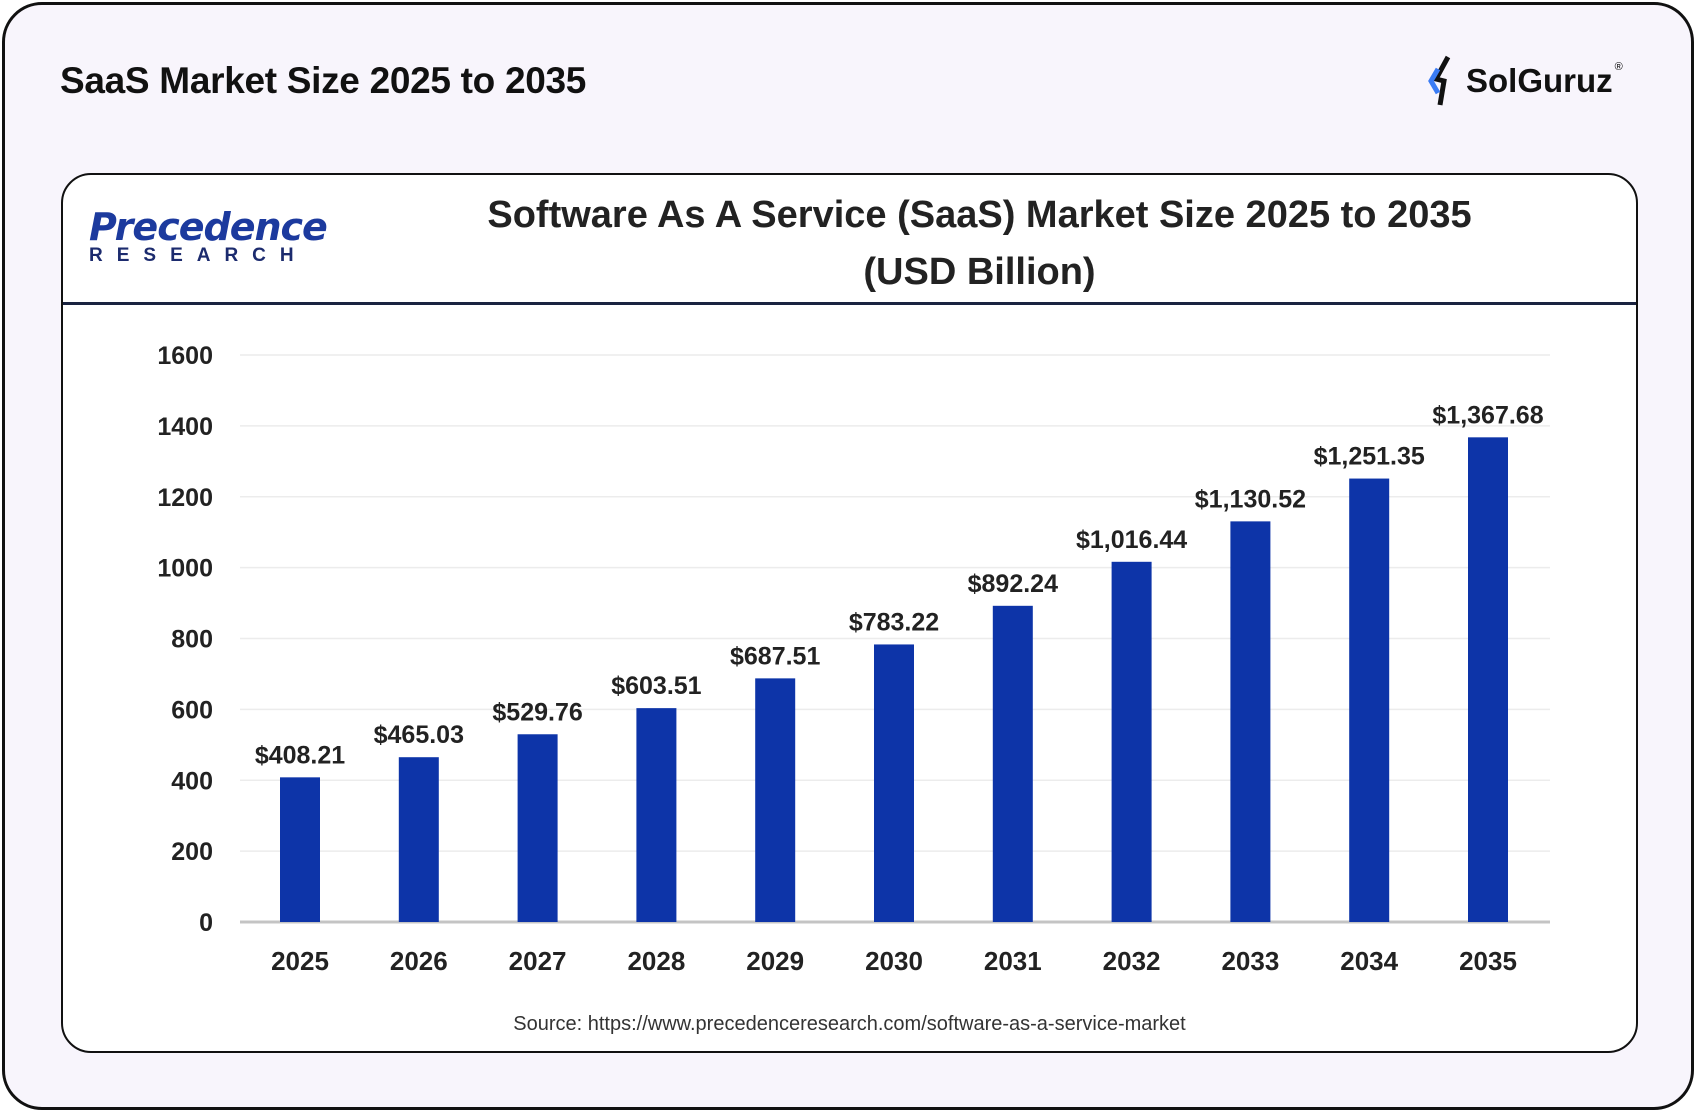  What do you see at coordinates (208, 227) in the screenshot?
I see `logo-line1: Precedence` at bounding box center [208, 227].